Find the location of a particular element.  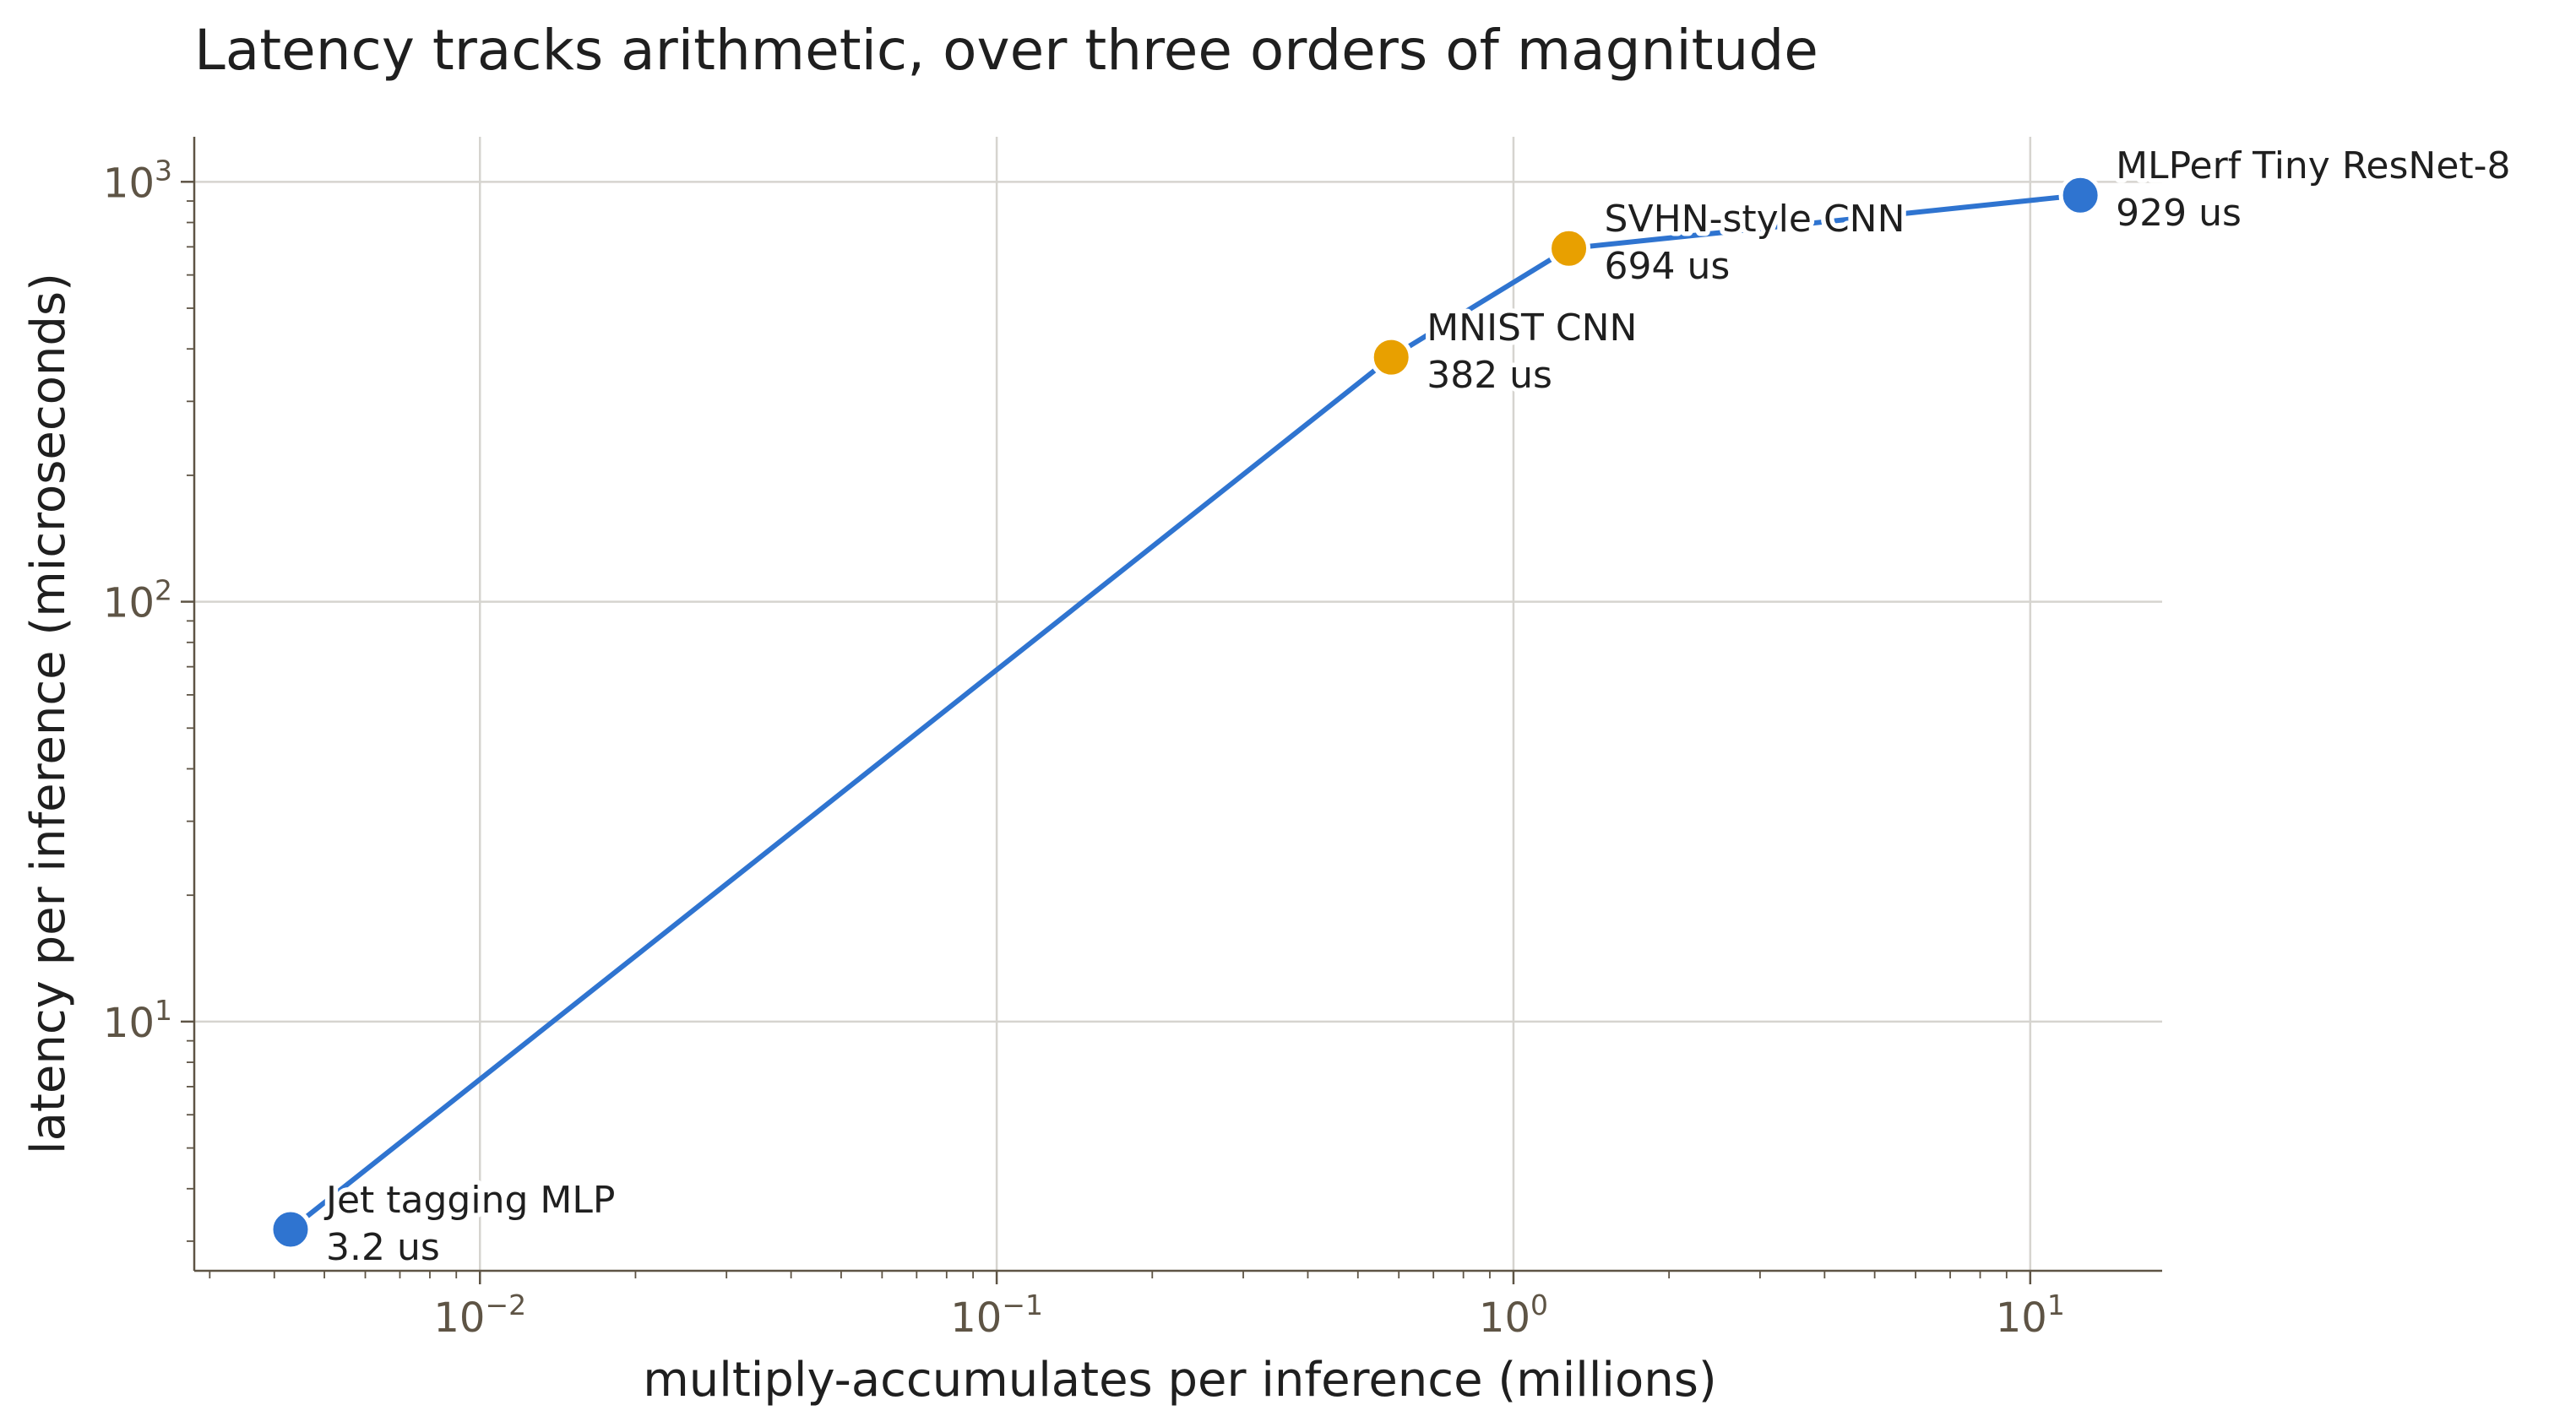

y-axis-label: latency per inference (microseconds) is located at coordinates (48, 713).